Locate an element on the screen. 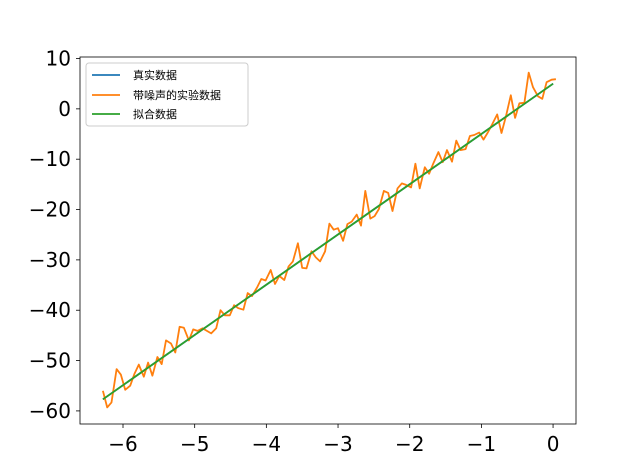  legend: 真实数据 带噪声的实验数据 拟合数据 is located at coordinates (167, 94).